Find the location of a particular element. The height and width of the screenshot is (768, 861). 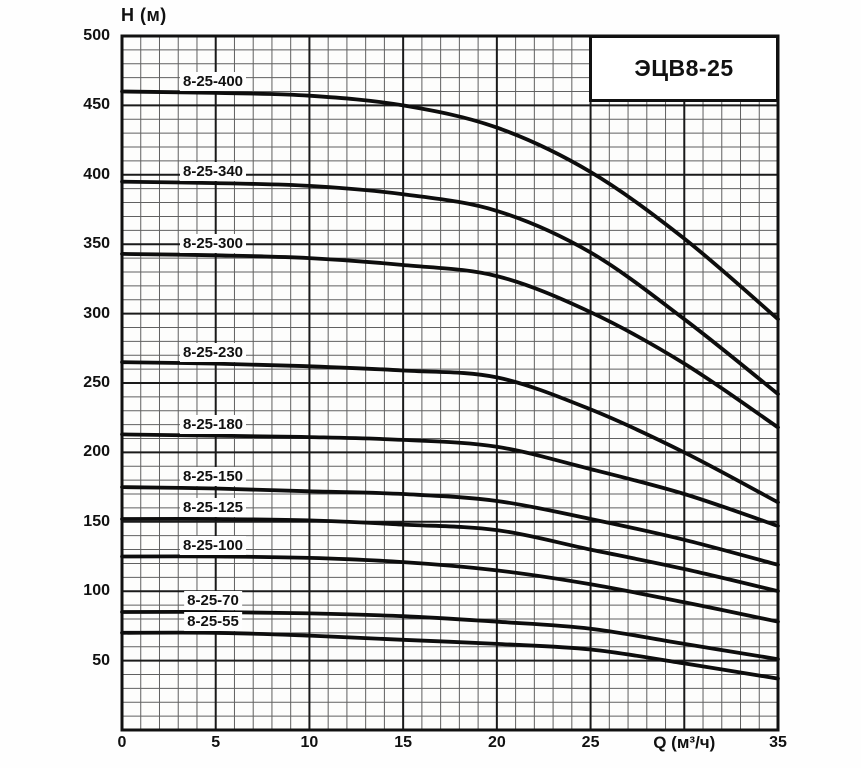

x-tick-20: 20 is located at coordinates (496, 742).